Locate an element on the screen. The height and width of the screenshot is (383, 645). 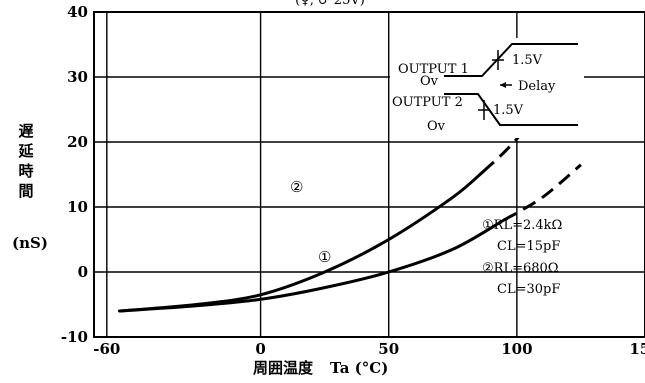
x-tick-label: 0 is located at coordinates (260, 349).